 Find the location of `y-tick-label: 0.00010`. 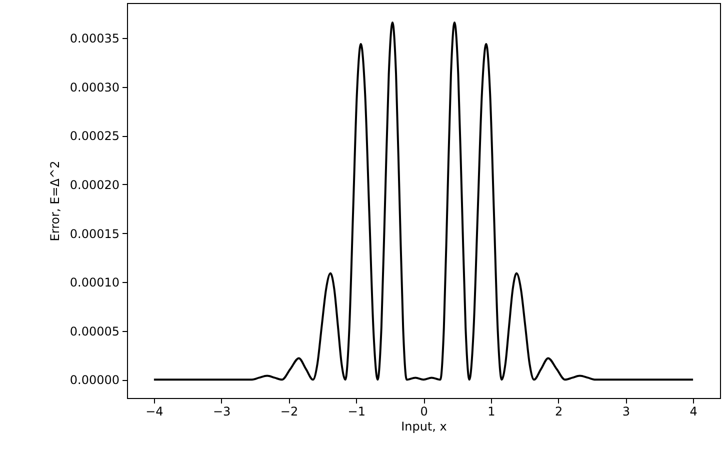

y-tick-label: 0.00010 is located at coordinates (95, 283).